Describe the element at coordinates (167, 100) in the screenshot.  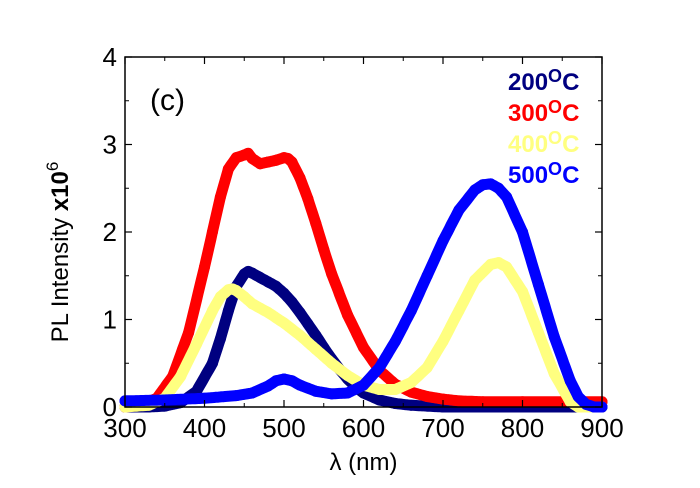
I see `panel-label: (c)` at that location.